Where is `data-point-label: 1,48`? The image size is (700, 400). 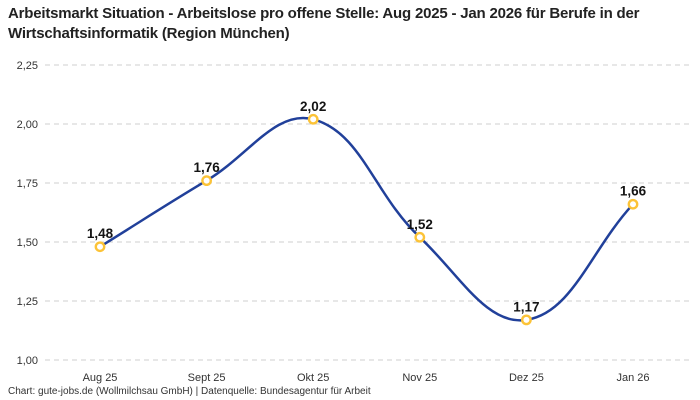
data-point-label: 1,48 is located at coordinates (100, 233).